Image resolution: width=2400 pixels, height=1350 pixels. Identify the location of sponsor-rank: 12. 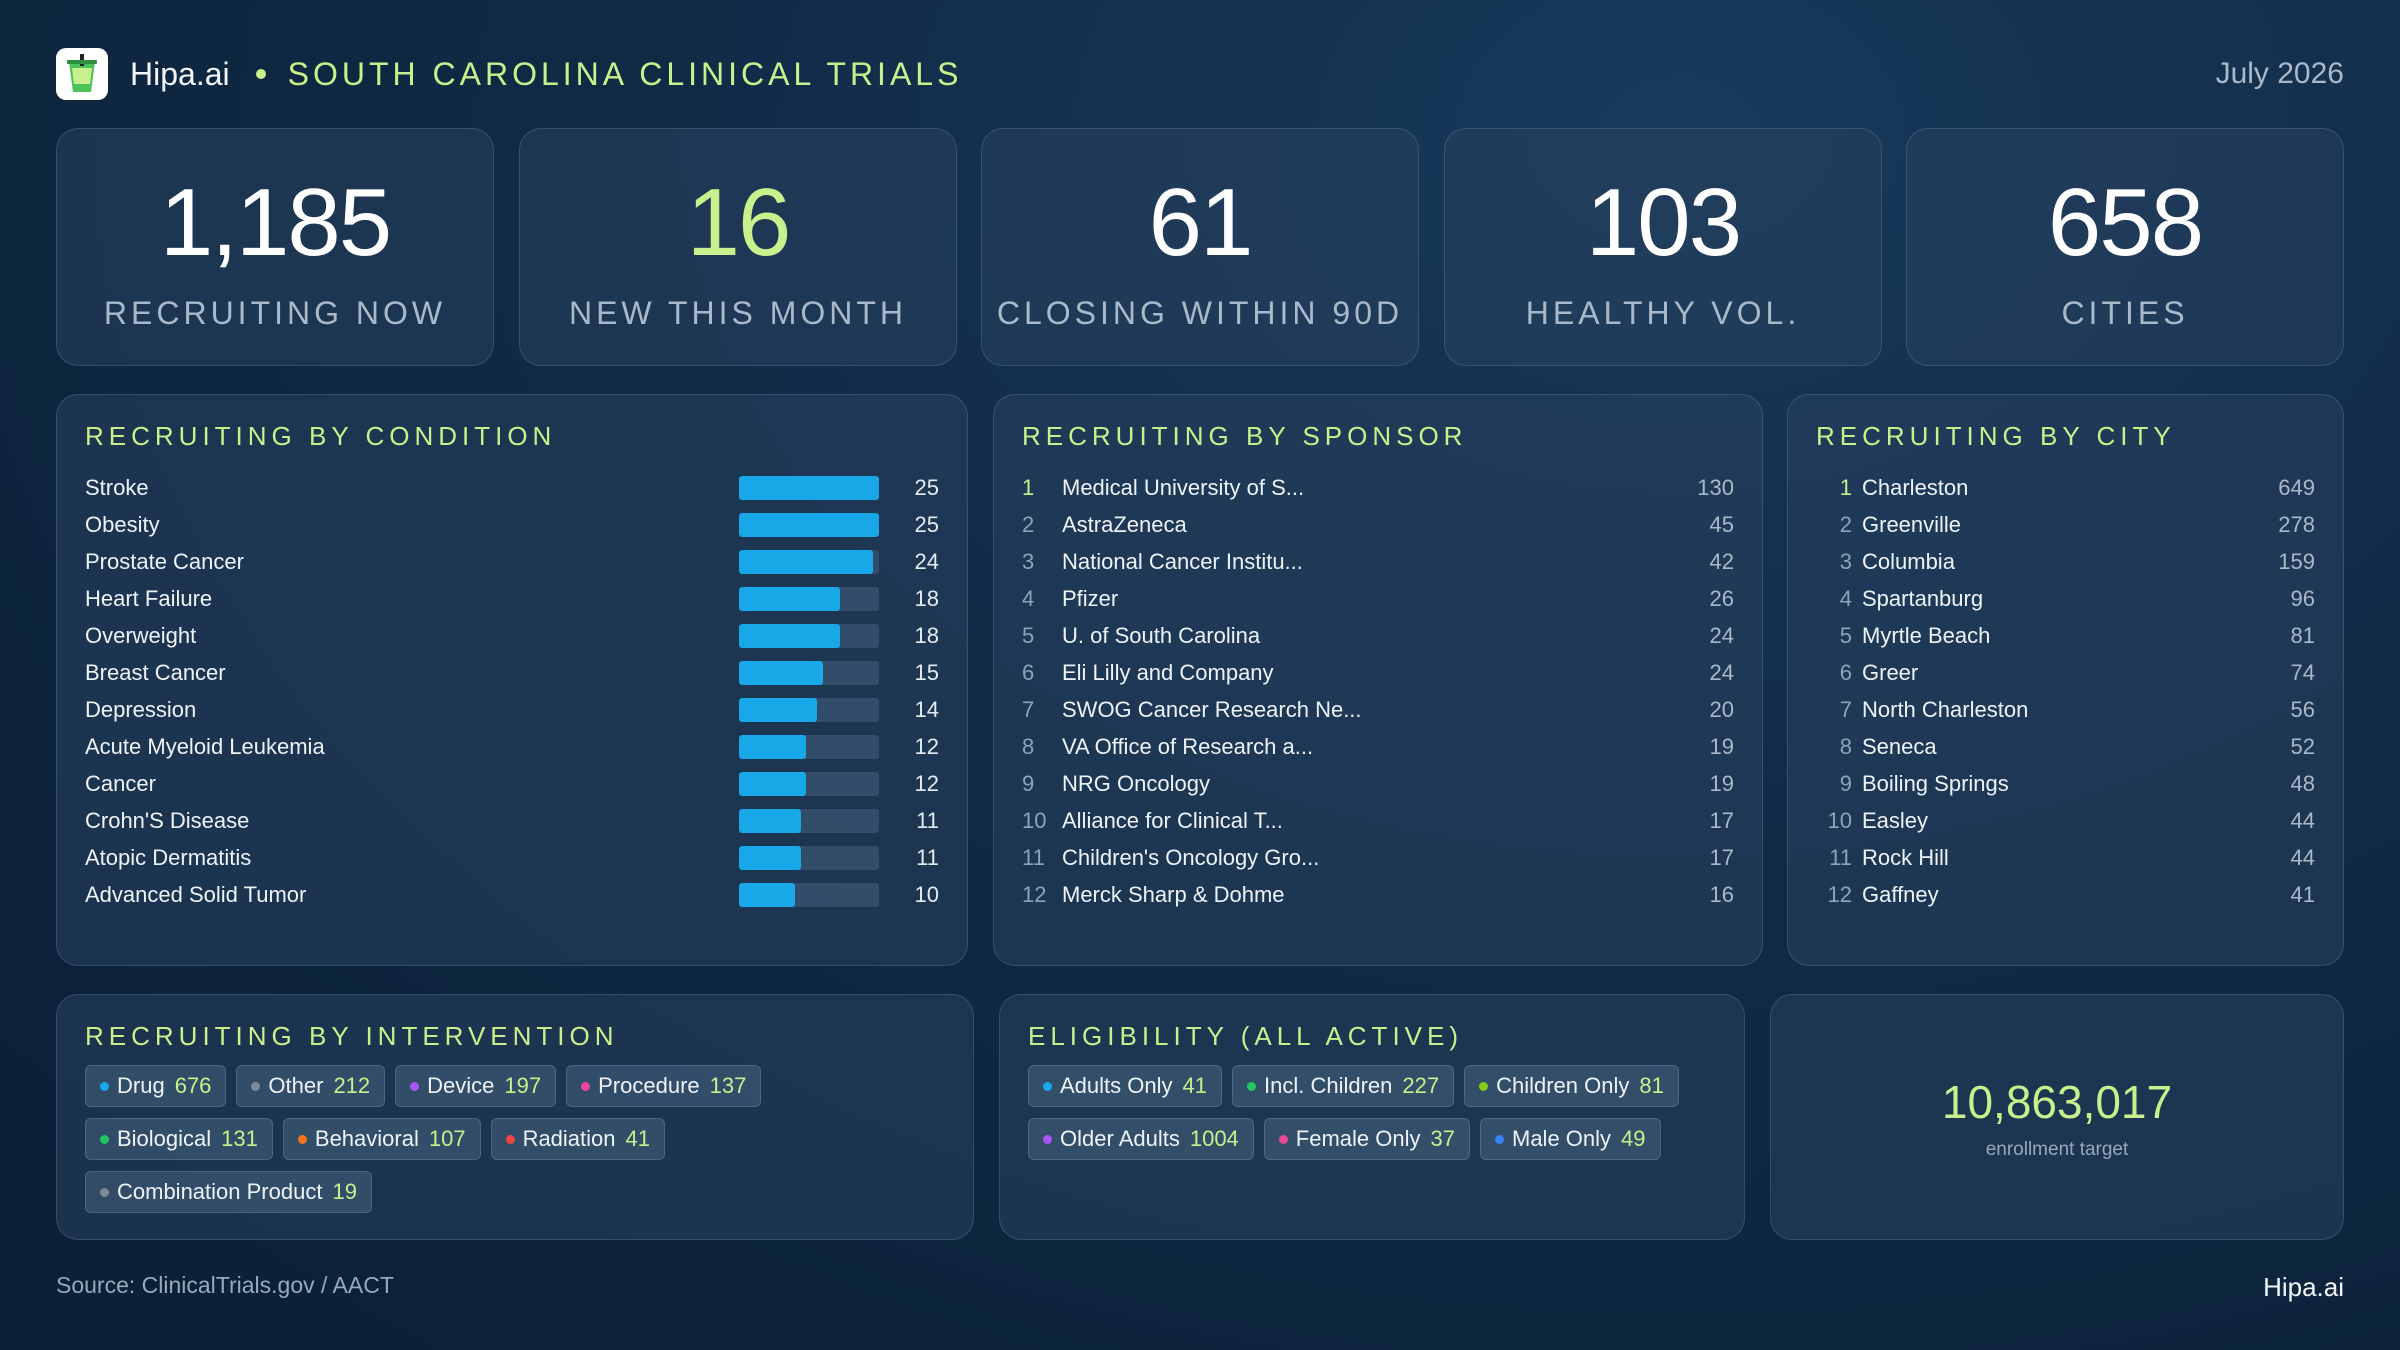
(1034, 894).